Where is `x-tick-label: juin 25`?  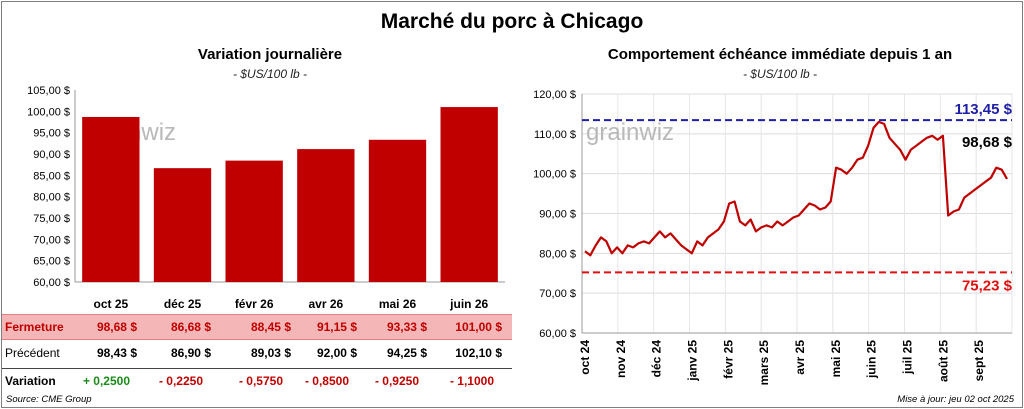 x-tick-label: juin 25 is located at coordinates (872, 359).